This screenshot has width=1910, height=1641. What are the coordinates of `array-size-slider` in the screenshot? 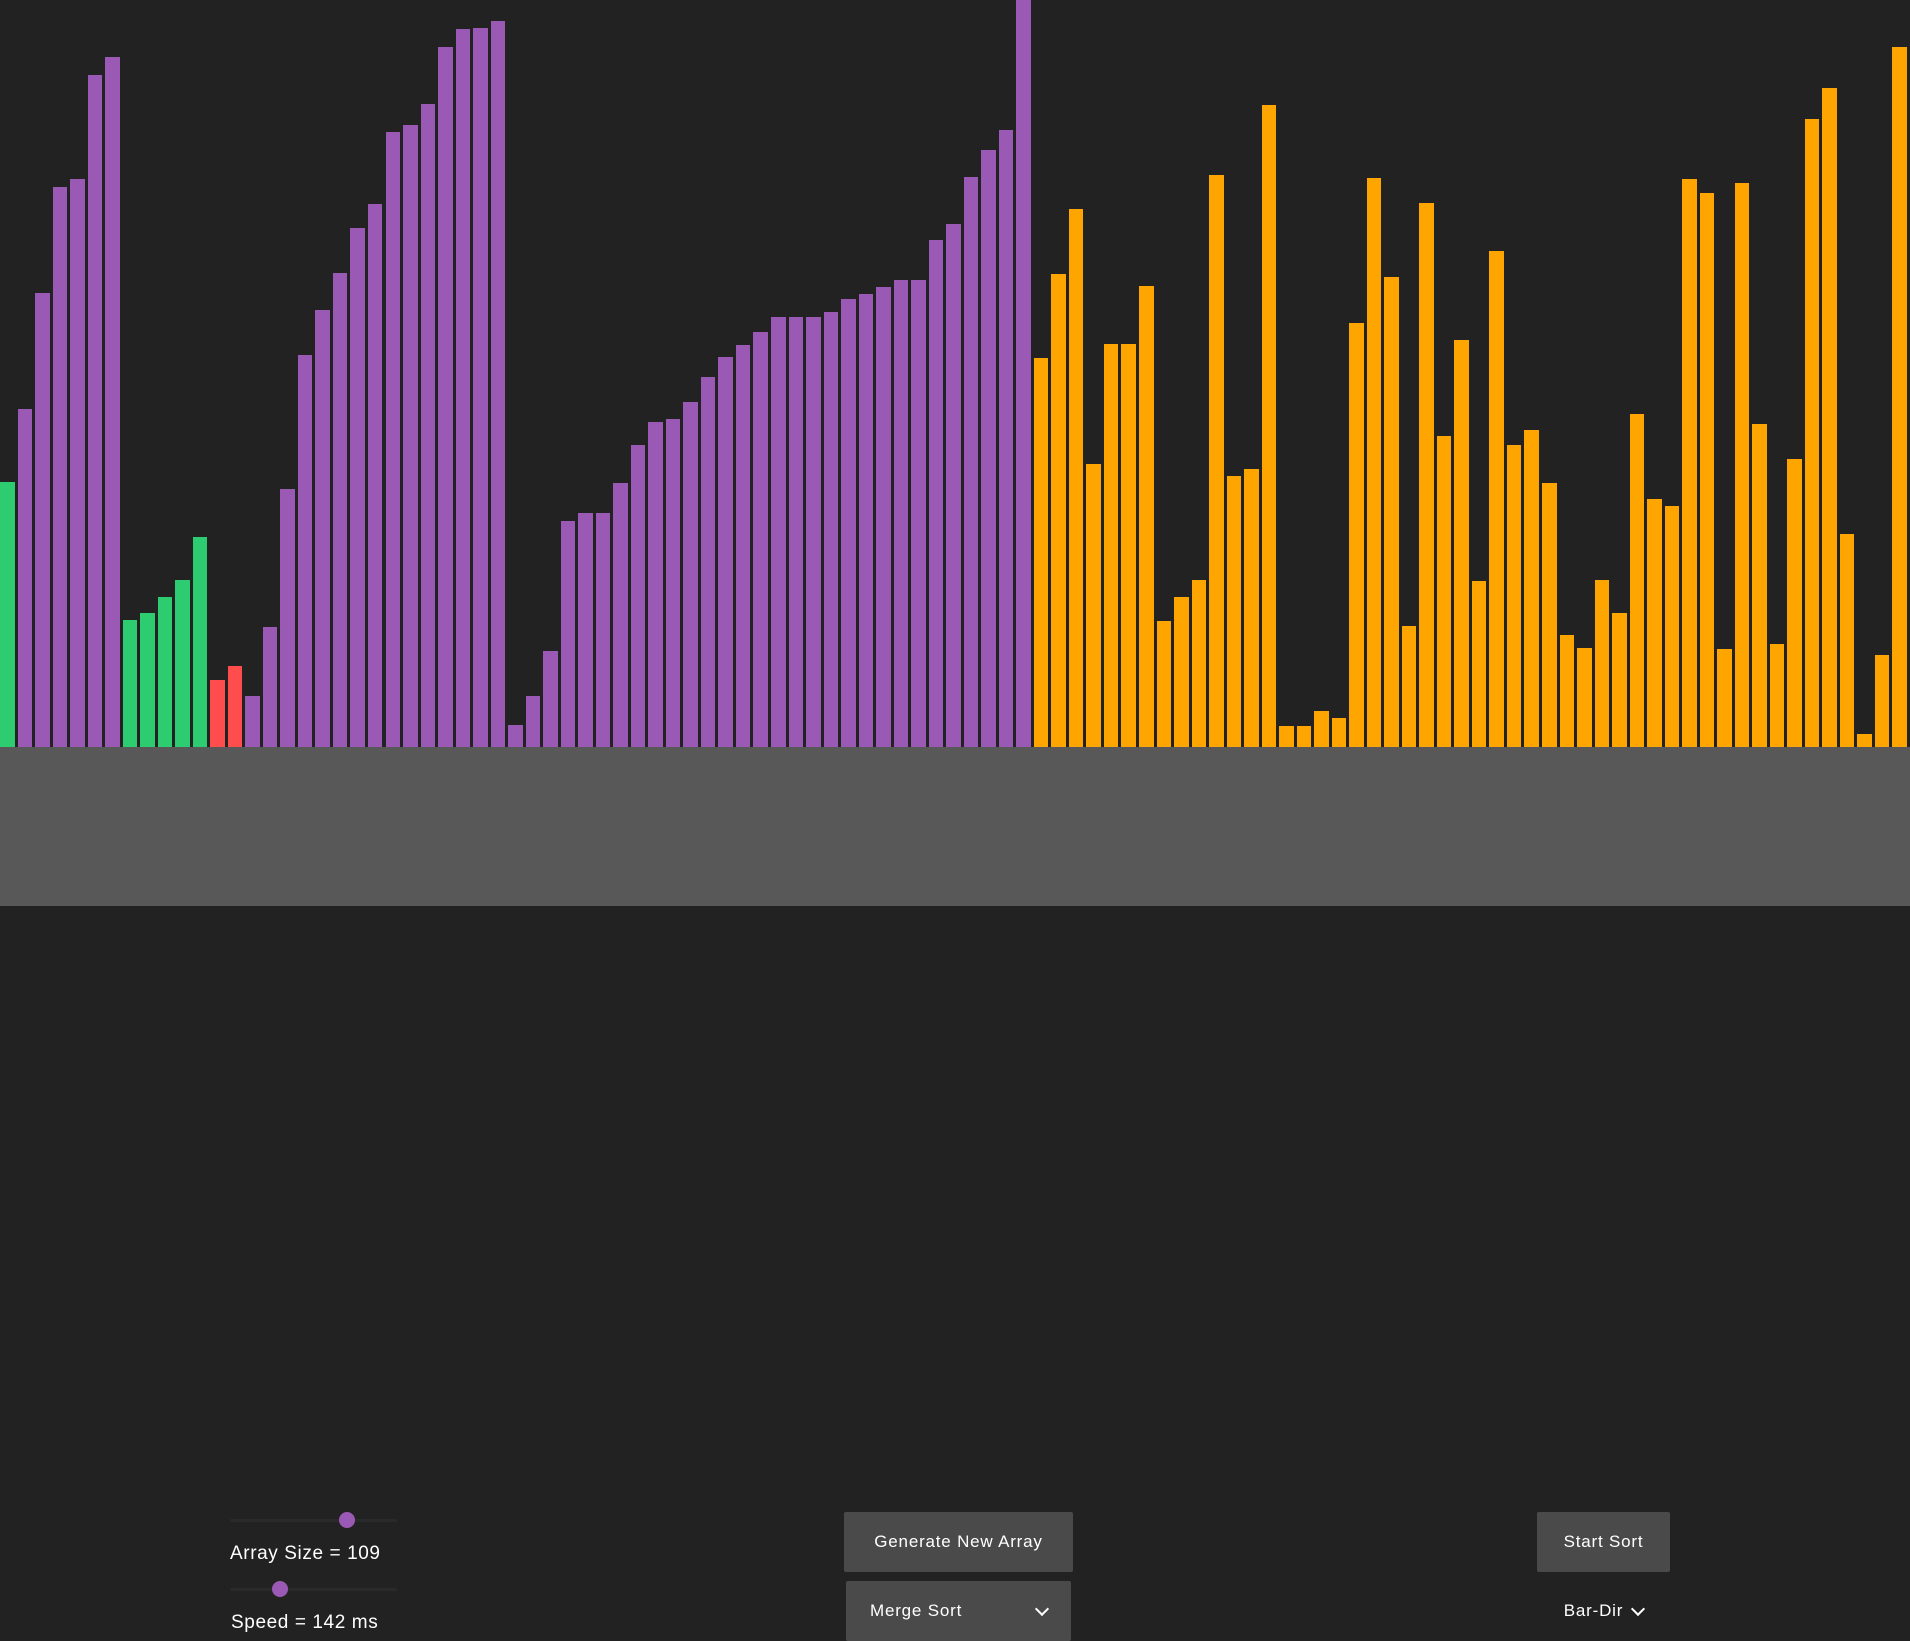 It's located at (313, 1521).